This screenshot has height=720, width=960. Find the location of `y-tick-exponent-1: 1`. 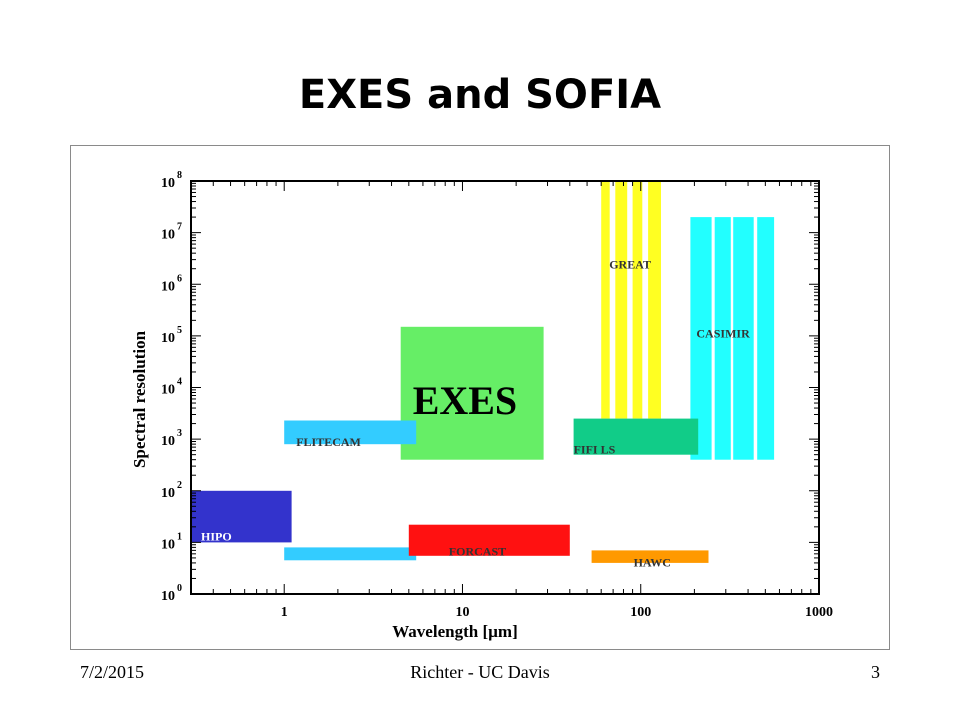

y-tick-exponent-1: 1 is located at coordinates (179, 536).